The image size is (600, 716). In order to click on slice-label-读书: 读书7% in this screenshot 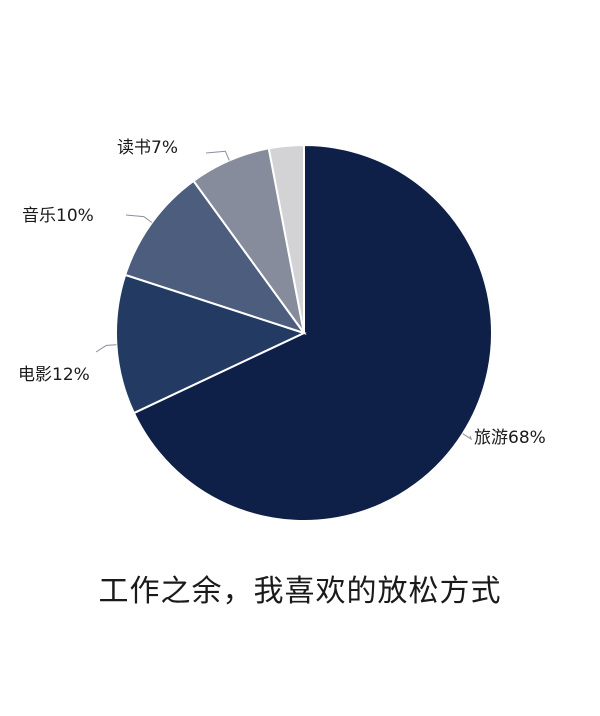, I will do `click(147, 148)`.